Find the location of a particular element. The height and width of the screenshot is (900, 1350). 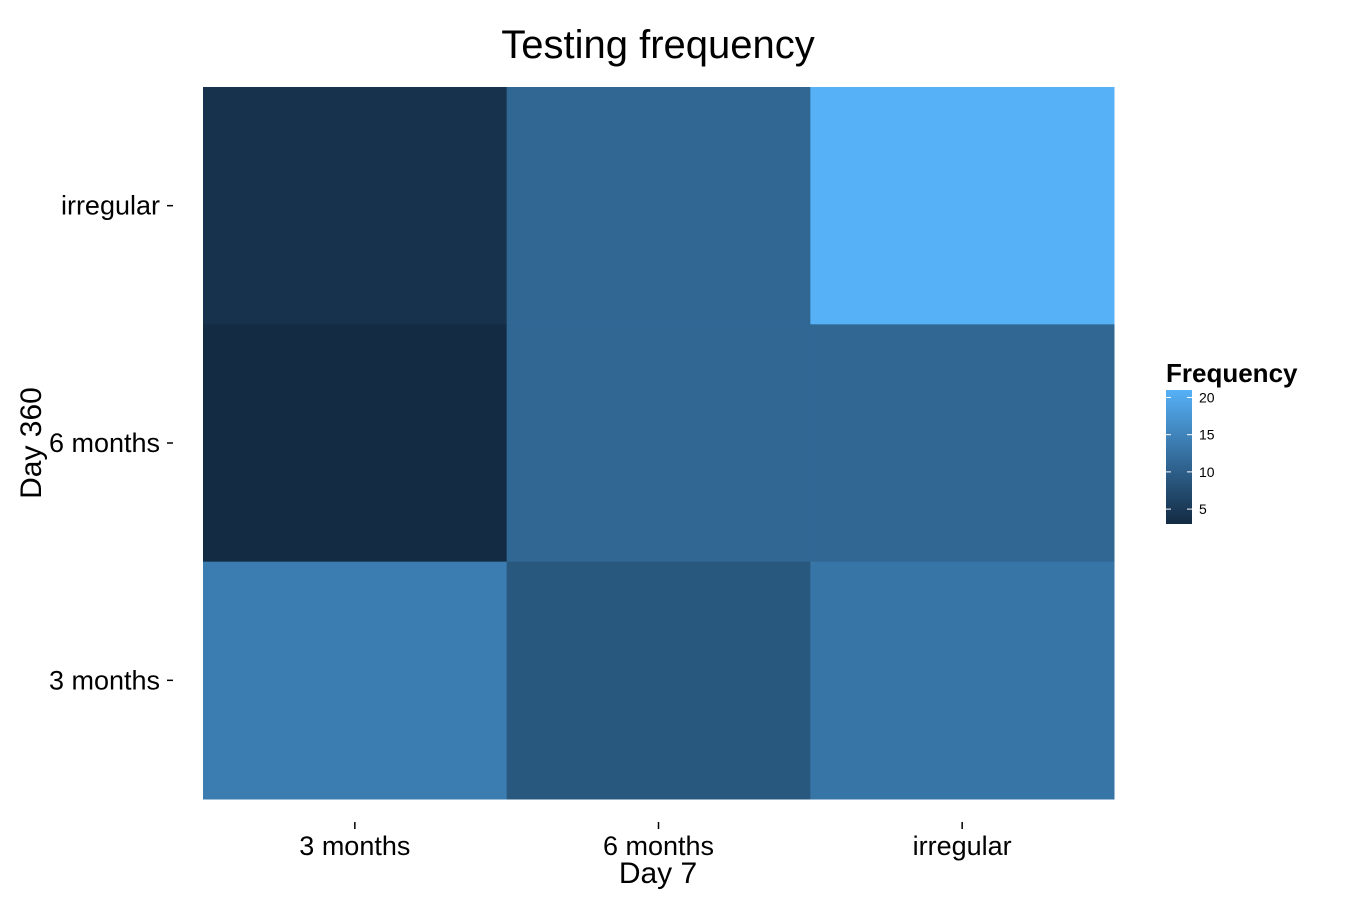

legend: Frequency 5 10 15 20 is located at coordinates (1232, 441).